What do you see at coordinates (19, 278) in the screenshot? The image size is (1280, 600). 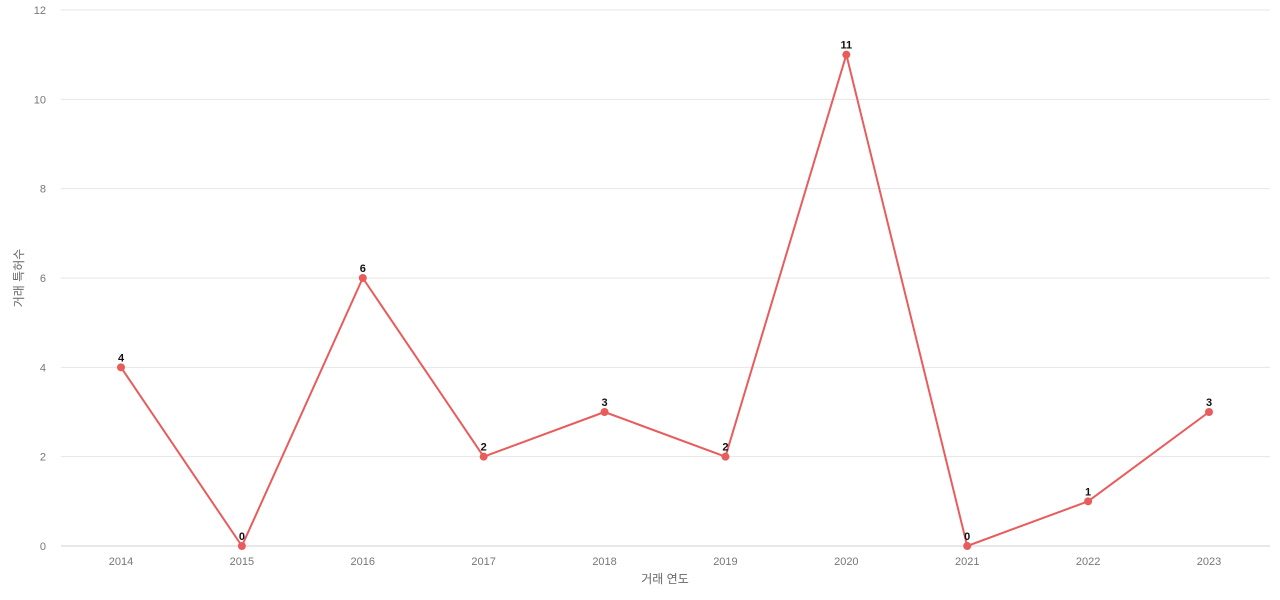 I see `y-axis-title: 거래 특허수` at bounding box center [19, 278].